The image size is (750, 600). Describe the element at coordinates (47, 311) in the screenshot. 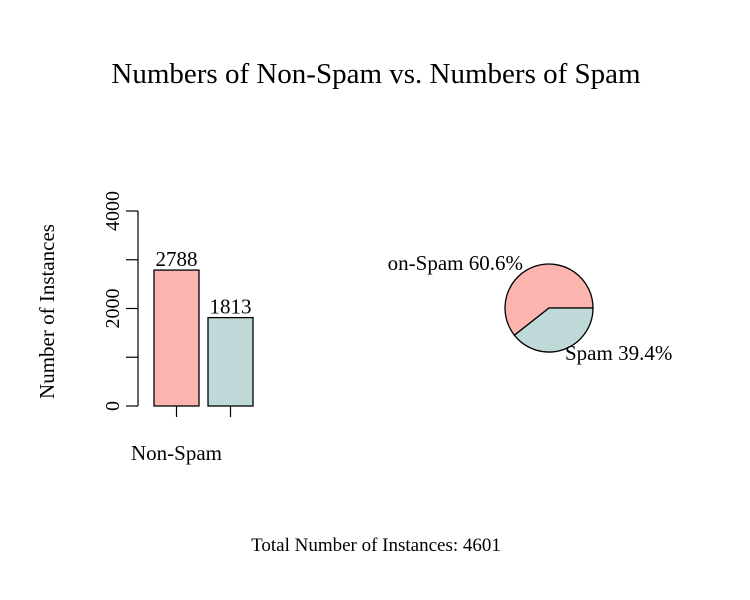

I see `y-axis-label: Number of Instances` at that location.